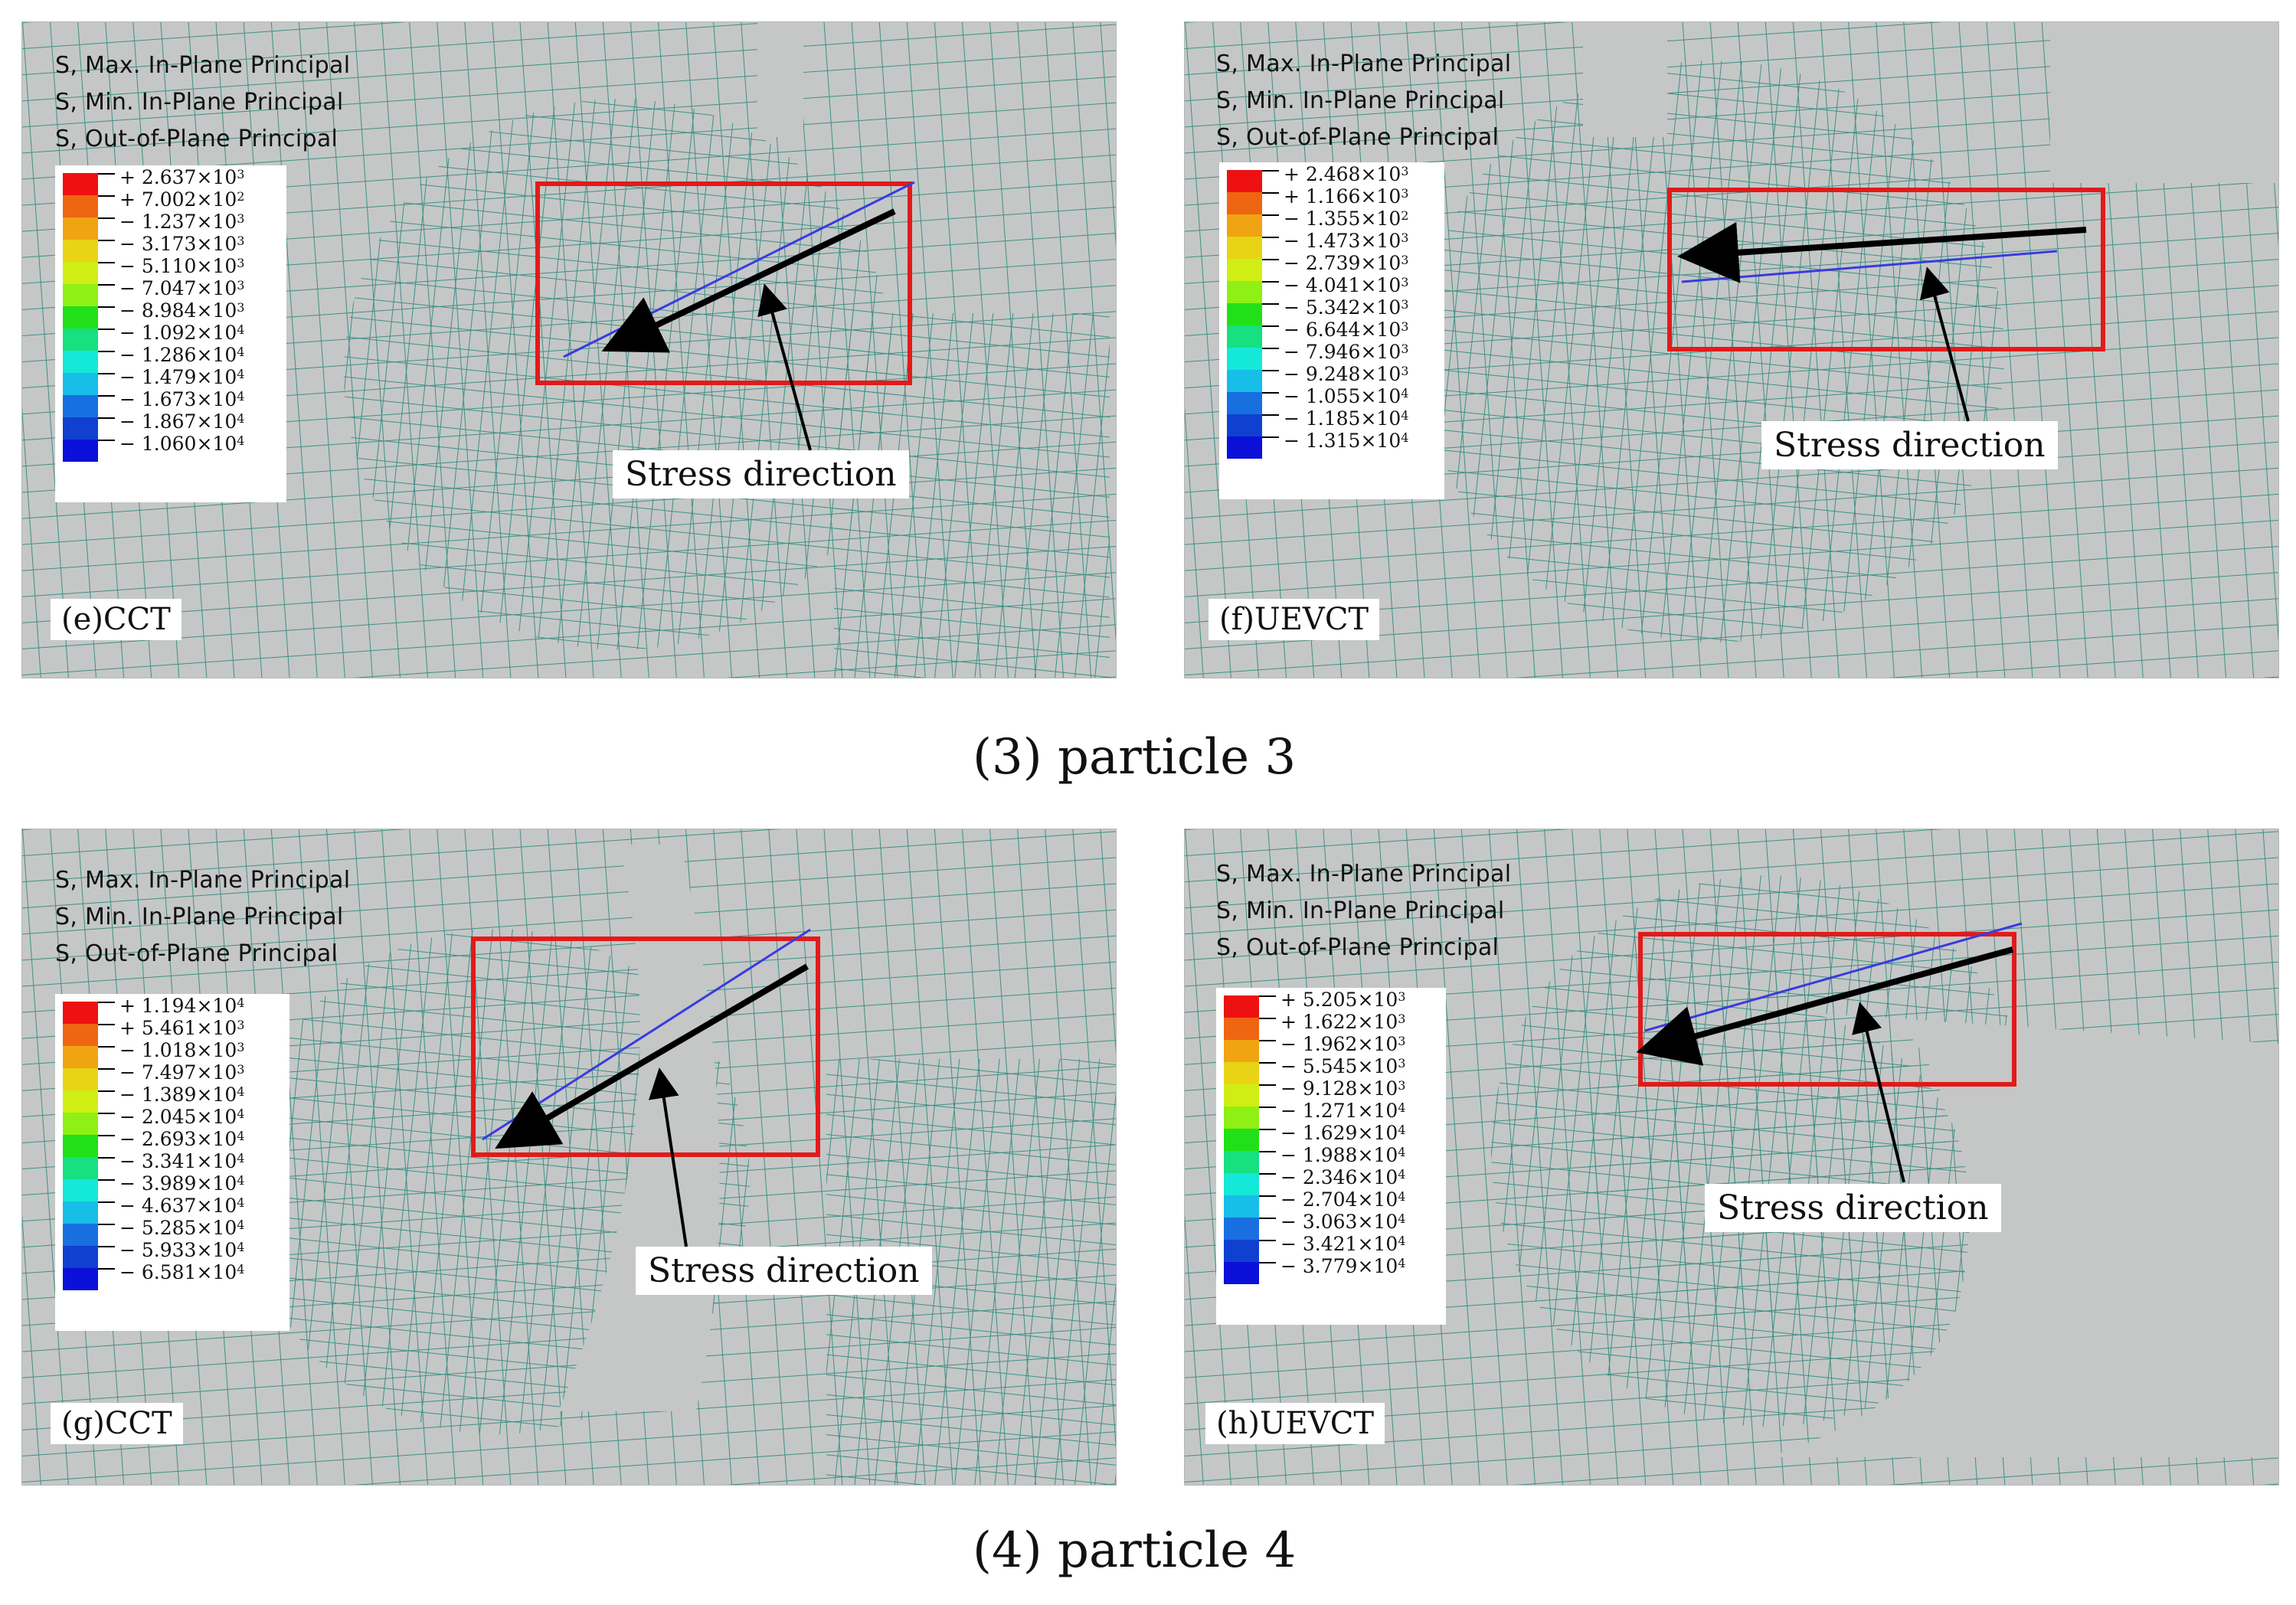 This screenshot has height=1605, width=2296. I want to click on legend-value: − 3.063×104, so click(1343, 1222).